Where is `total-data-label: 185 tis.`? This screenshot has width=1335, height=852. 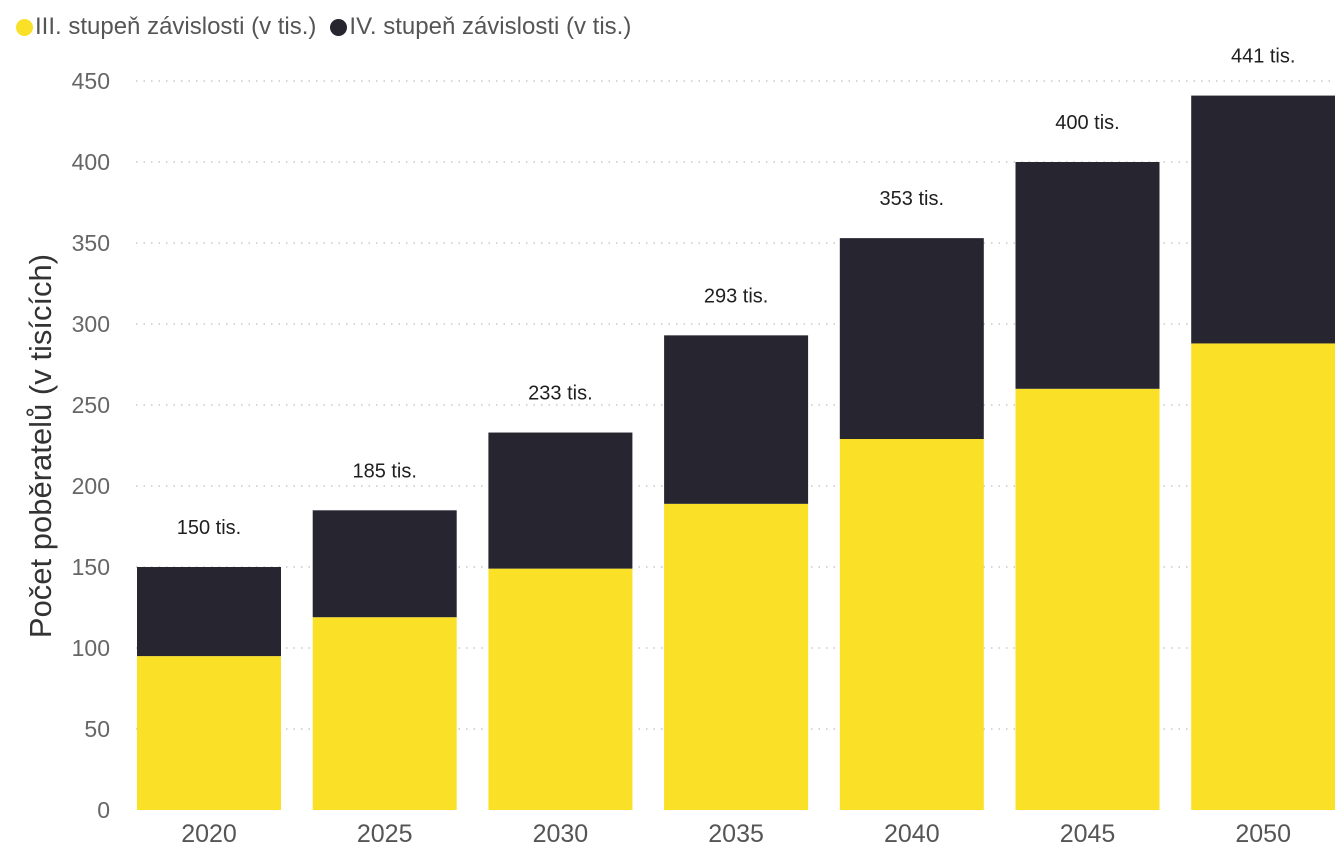
total-data-label: 185 tis. is located at coordinates (384, 471).